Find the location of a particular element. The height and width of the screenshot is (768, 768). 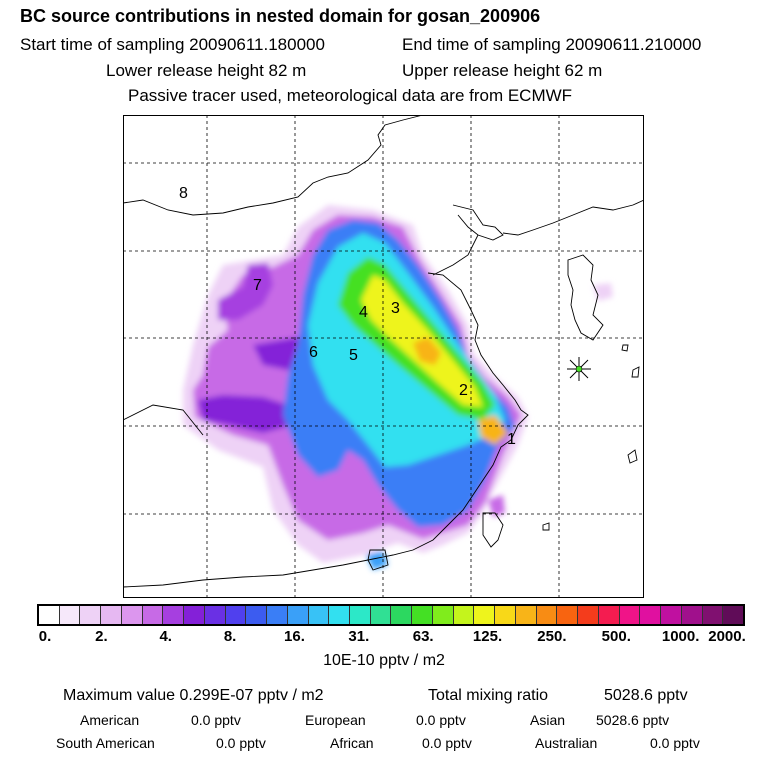

colorbar-tick-label: 4. is located at coordinates (165, 636).